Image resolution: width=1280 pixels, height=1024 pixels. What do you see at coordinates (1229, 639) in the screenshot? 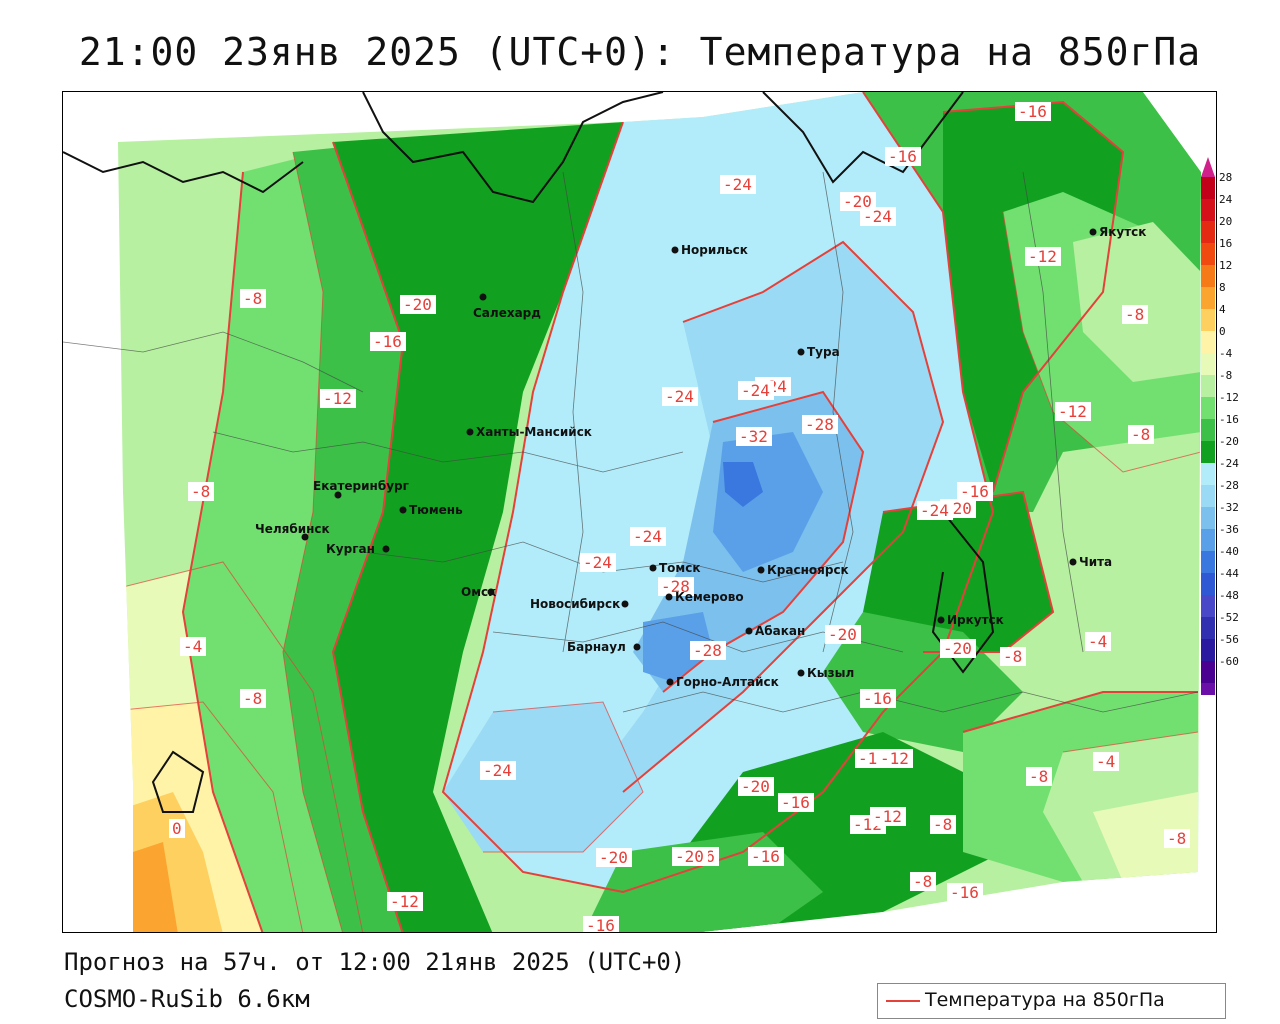
I see `colorbar-tick-label: -56` at bounding box center [1229, 639].